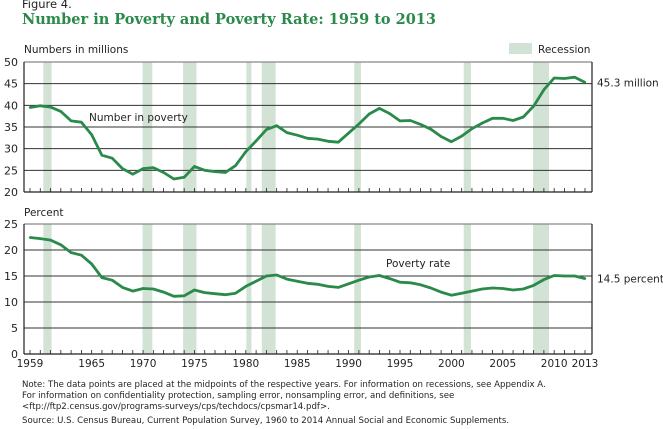 This screenshot has width=663, height=429. What do you see at coordinates (451, 364) in the screenshot?
I see `x-tick-label: 2000` at bounding box center [451, 364].